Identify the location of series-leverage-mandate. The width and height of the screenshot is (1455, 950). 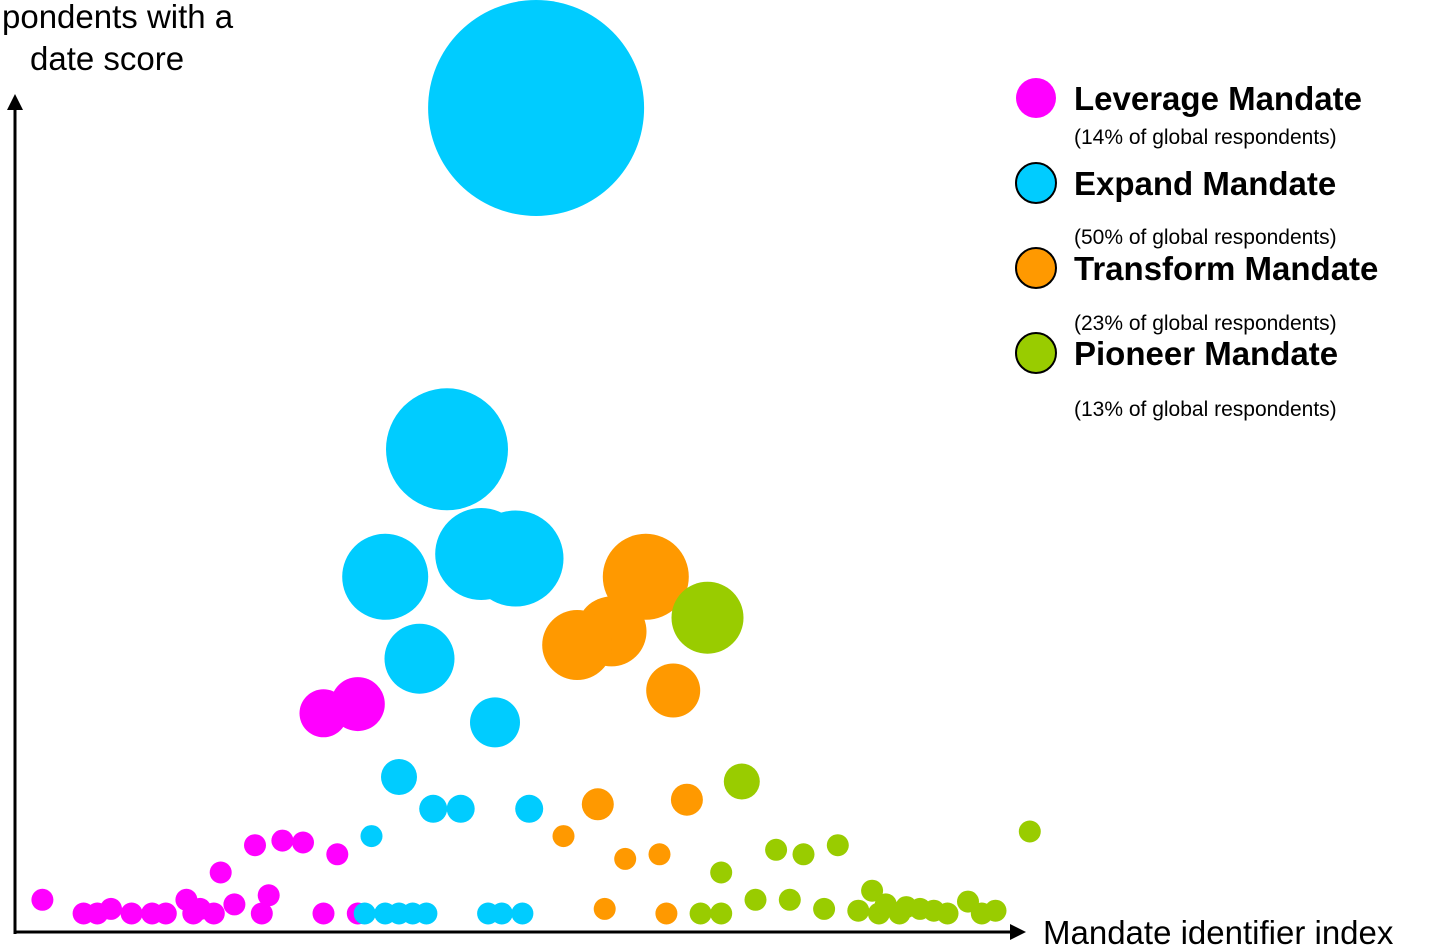
(208, 801).